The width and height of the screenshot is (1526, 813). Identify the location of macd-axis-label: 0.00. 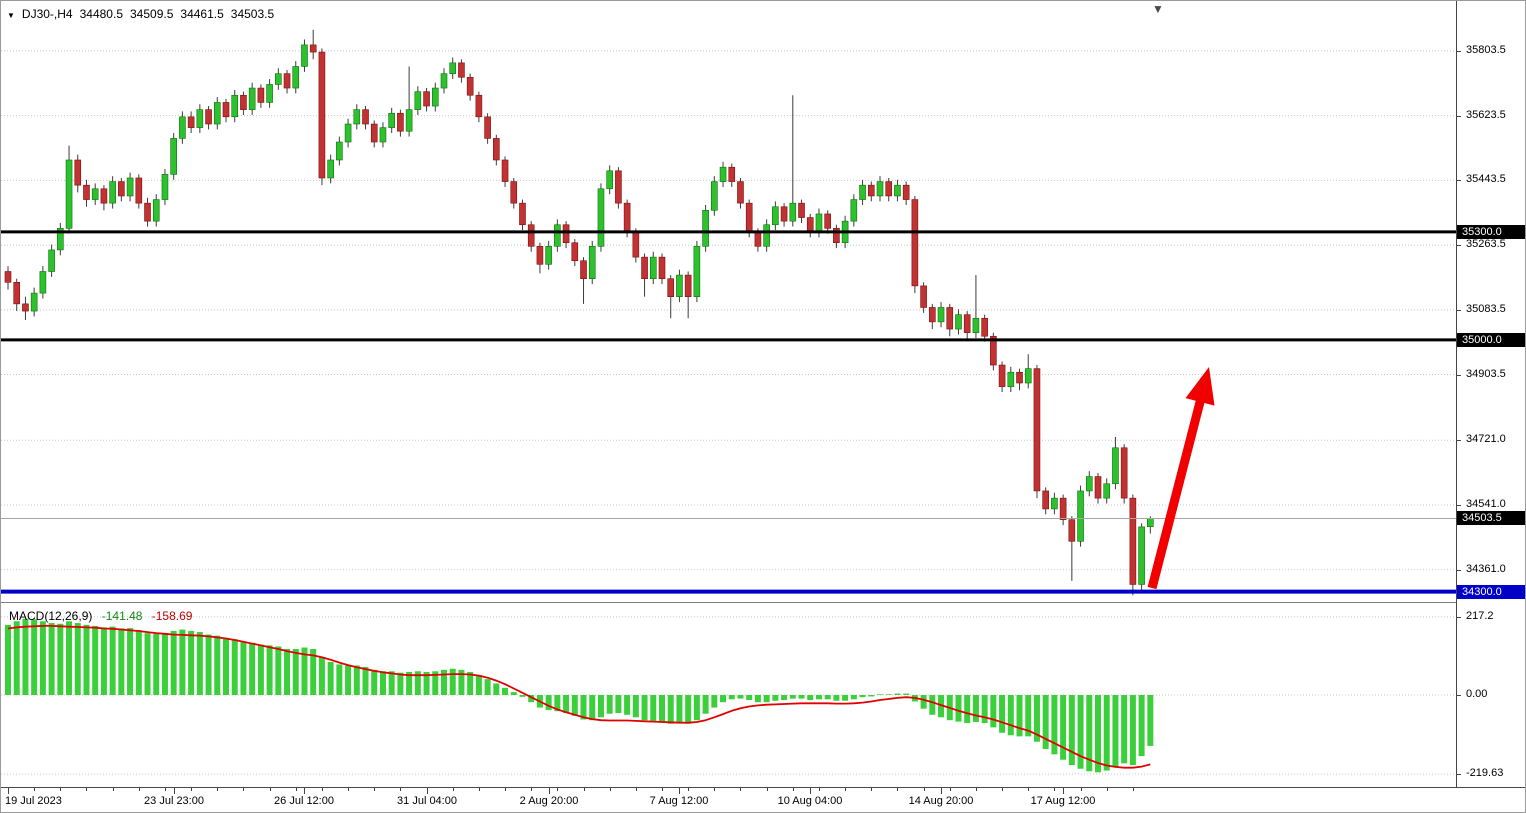
(1477, 694).